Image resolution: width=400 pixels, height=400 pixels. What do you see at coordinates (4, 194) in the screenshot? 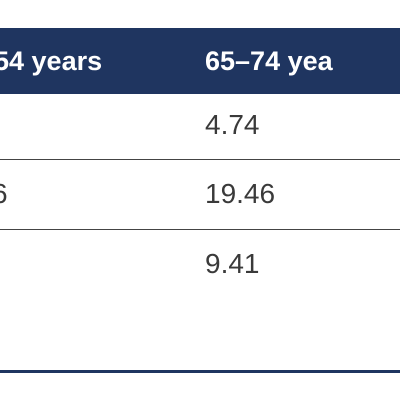
I see `cell: 6` at bounding box center [4, 194].